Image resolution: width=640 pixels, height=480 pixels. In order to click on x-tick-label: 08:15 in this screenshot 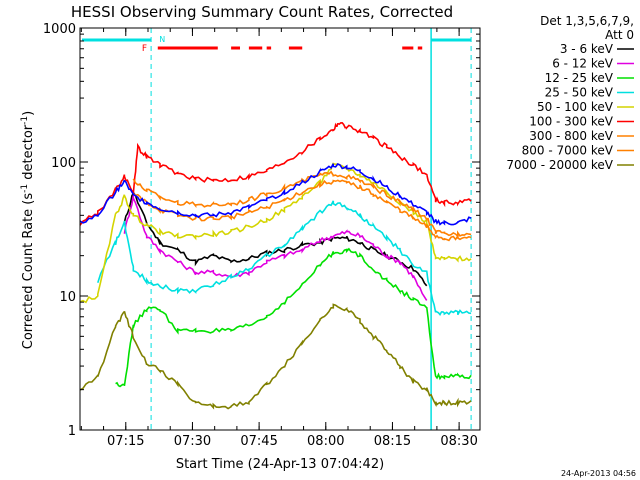, I will do `click(392, 441)`.